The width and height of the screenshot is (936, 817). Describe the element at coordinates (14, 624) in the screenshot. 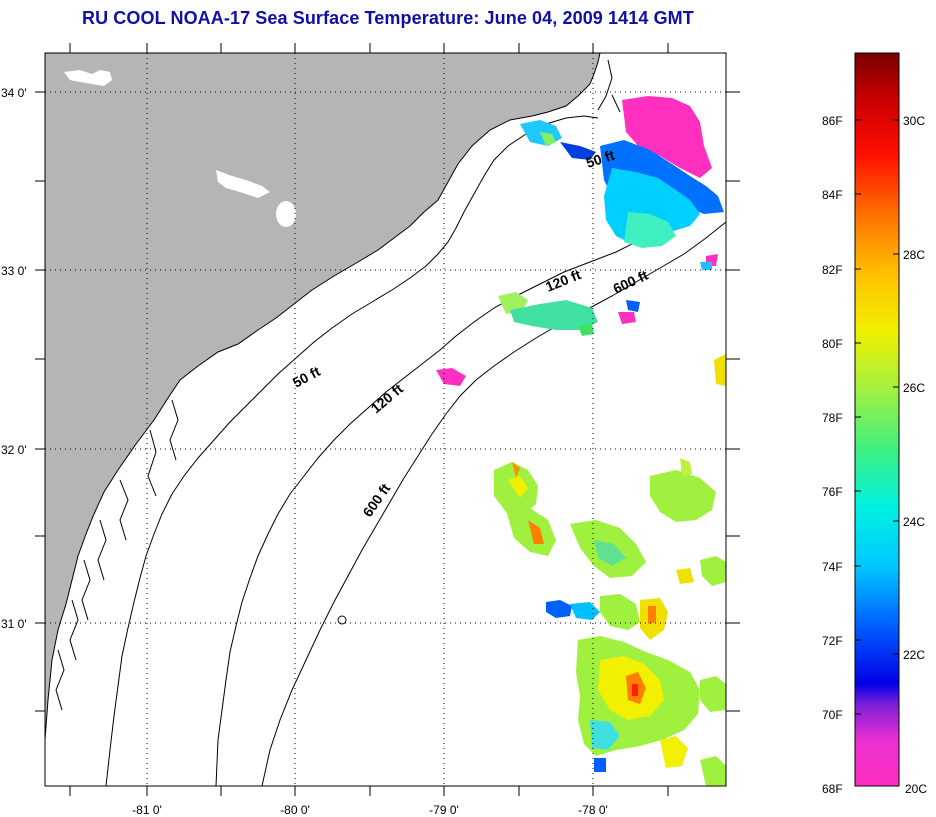

I see `lat-label: 31 0'` at that location.